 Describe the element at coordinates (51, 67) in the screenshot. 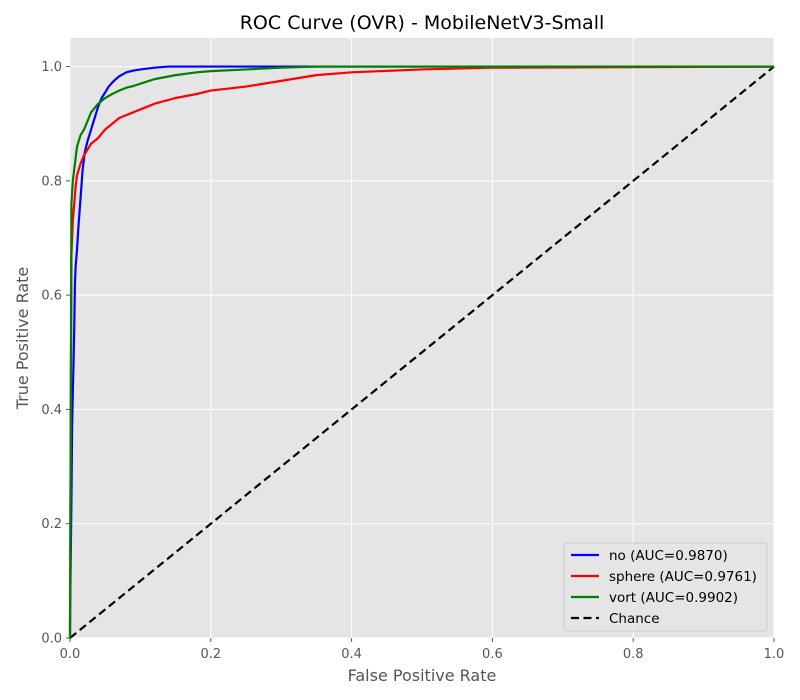

I see `y-tick-label: 1.0` at that location.